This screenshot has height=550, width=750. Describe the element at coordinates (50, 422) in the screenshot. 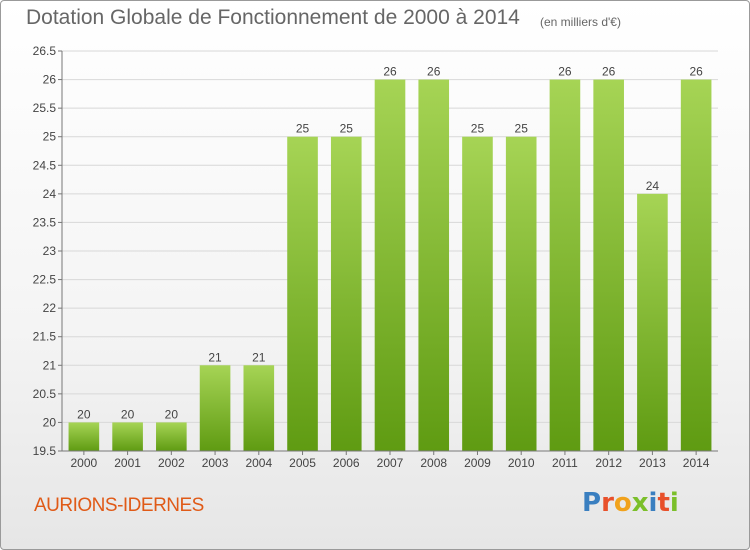

I see `y-tick-label: 20` at that location.